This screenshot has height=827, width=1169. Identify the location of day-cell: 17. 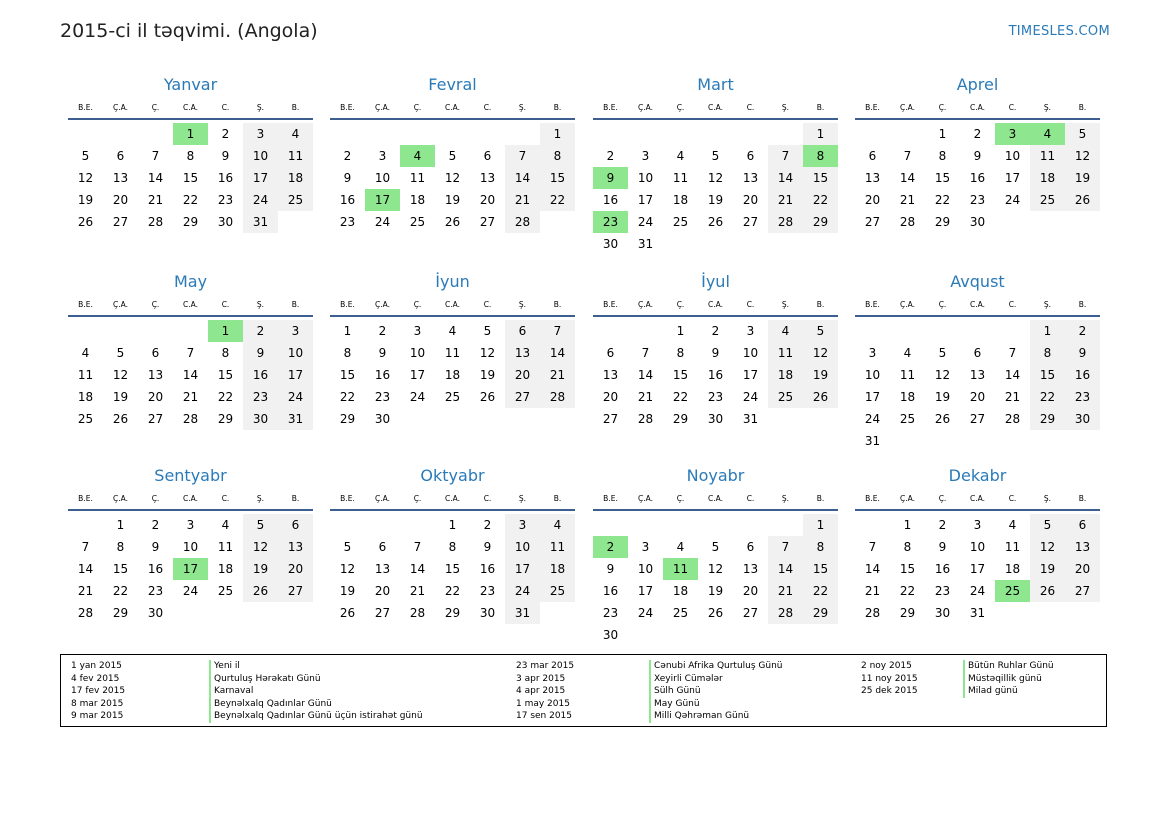
(295, 375).